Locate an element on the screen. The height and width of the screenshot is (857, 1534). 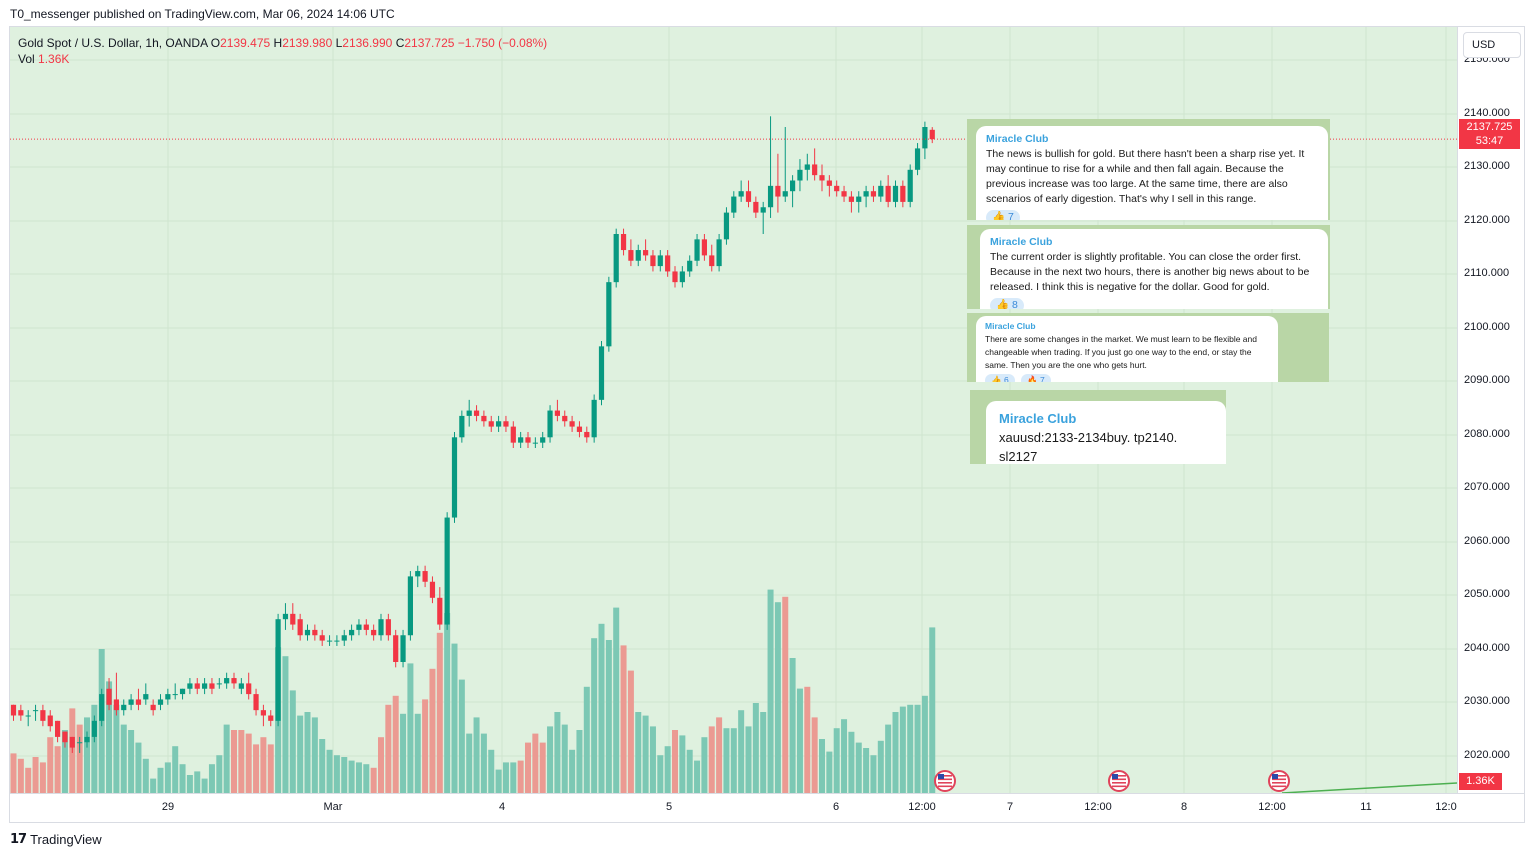
tradingview-logo: 𝟭𝟳 TradingView is located at coordinates (56, 839).